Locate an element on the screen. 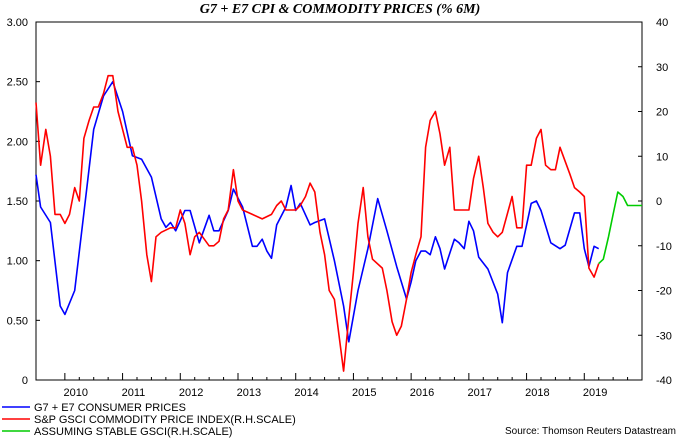 This screenshot has height=439, width=680. right-tick-label: 0 is located at coordinates (659, 202).